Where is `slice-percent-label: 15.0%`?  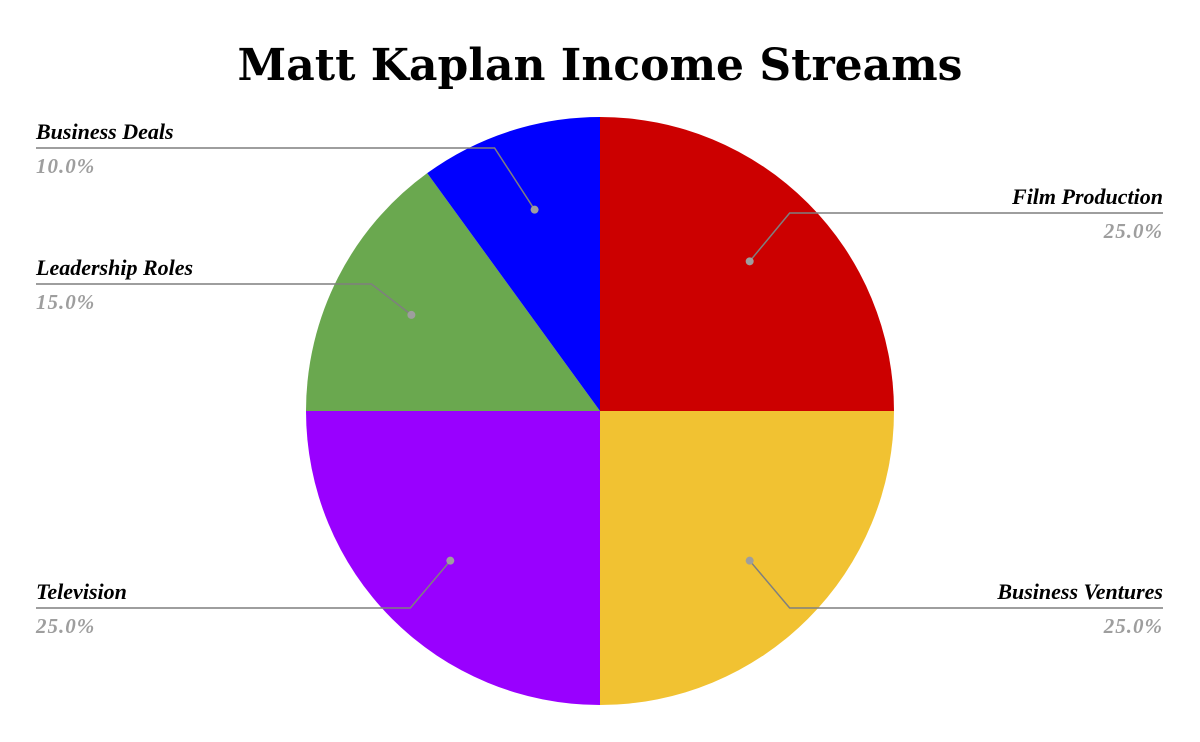
slice-percent-label: 15.0% is located at coordinates (65, 302).